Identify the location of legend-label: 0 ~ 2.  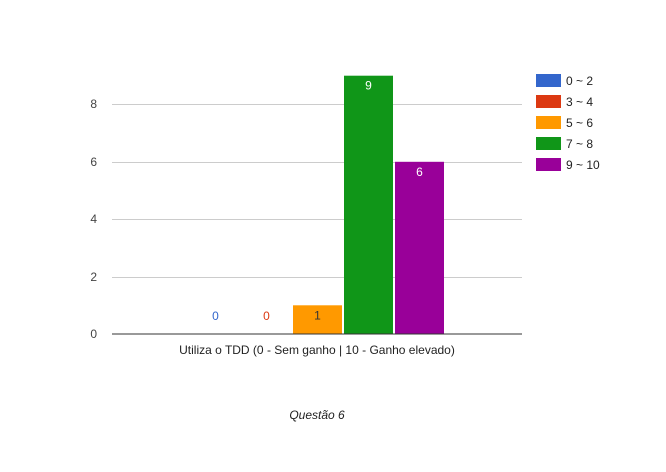
(579, 81).